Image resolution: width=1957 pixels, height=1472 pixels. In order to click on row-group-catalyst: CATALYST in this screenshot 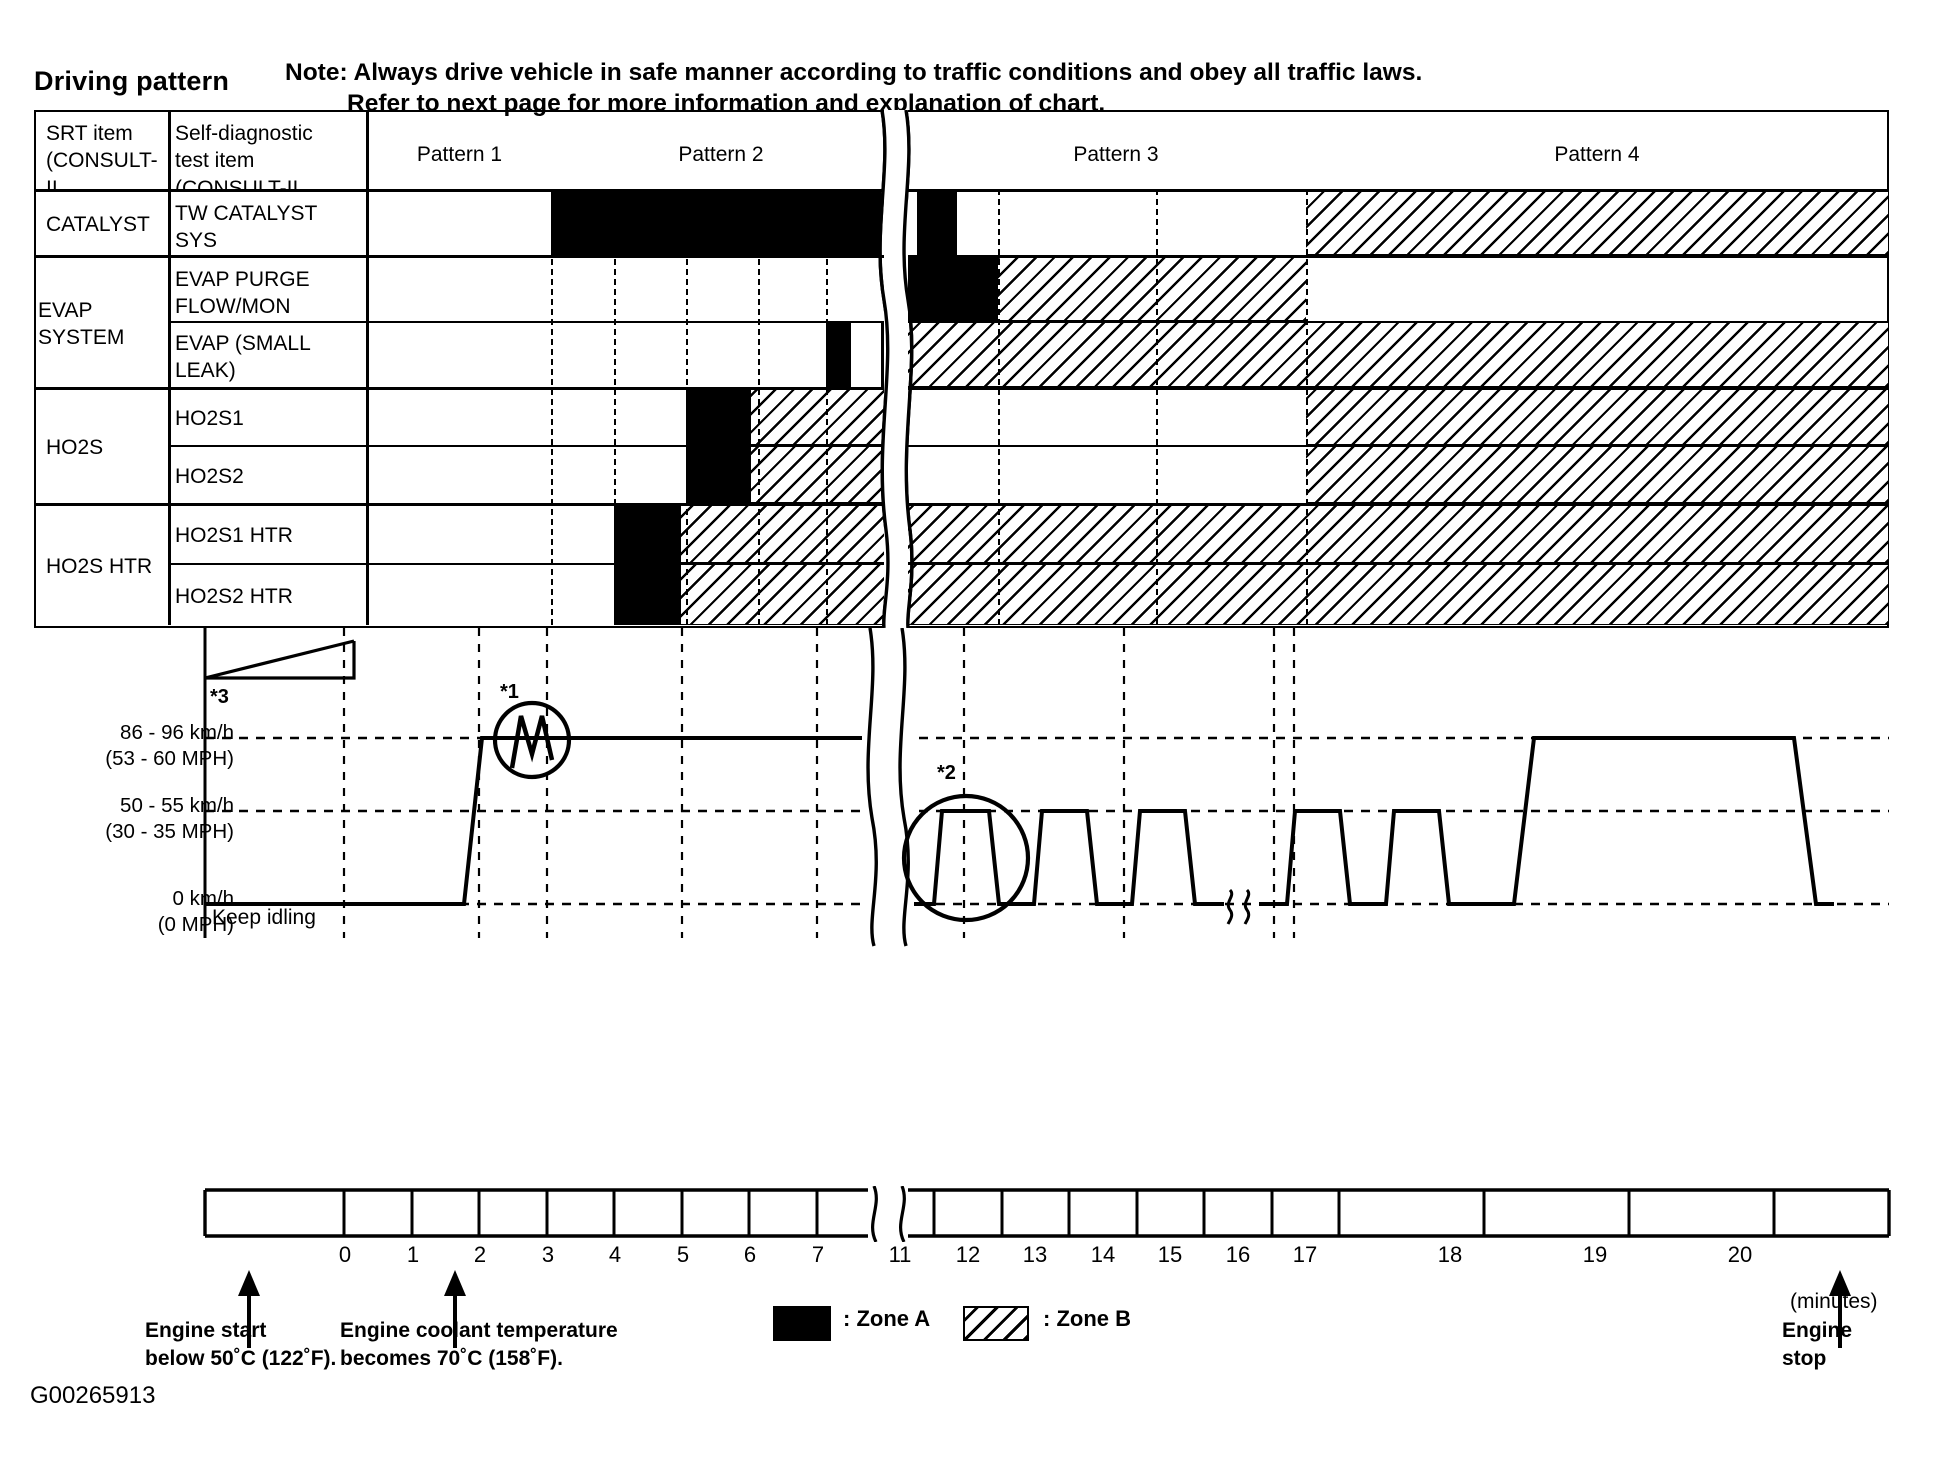, I will do `click(98, 225)`.